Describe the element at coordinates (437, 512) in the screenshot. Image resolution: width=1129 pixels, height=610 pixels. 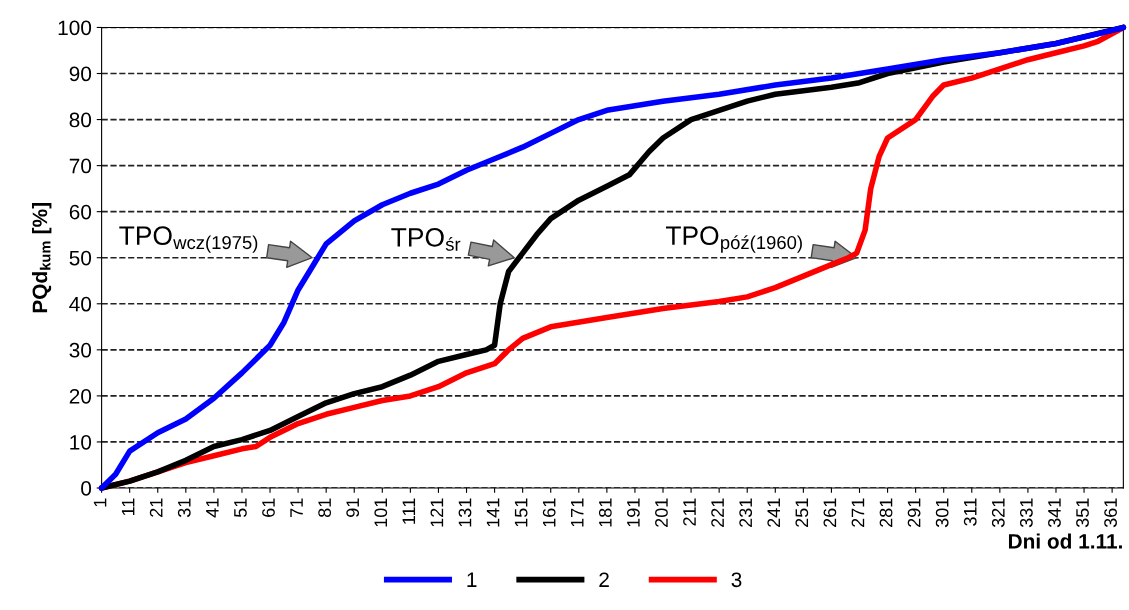
I see `x-tick-label: 121` at that location.